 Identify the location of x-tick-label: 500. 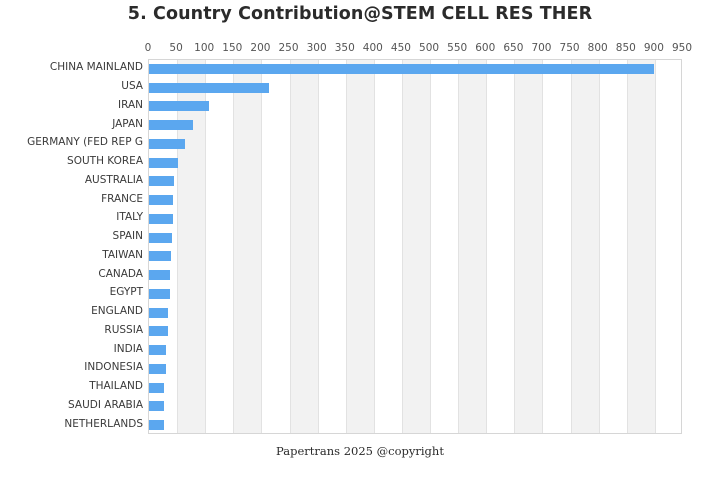
(429, 48).